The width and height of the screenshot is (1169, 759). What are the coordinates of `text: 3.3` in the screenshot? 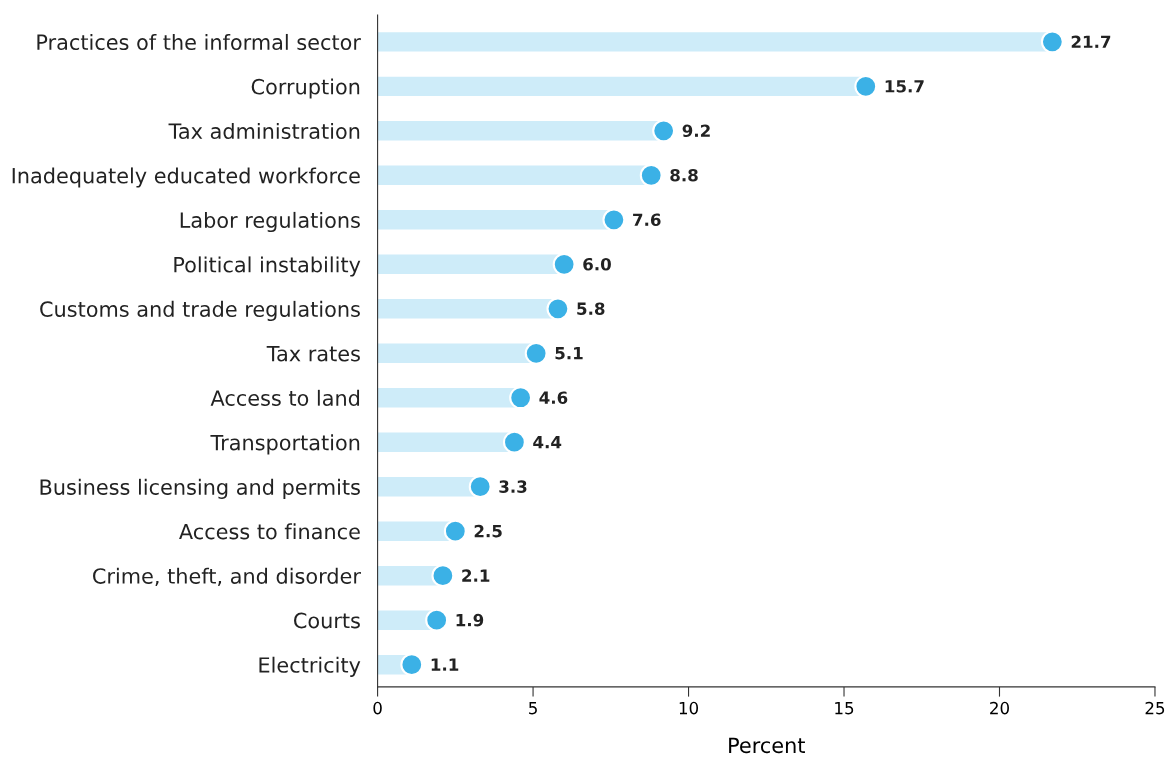 It's located at (513, 486).